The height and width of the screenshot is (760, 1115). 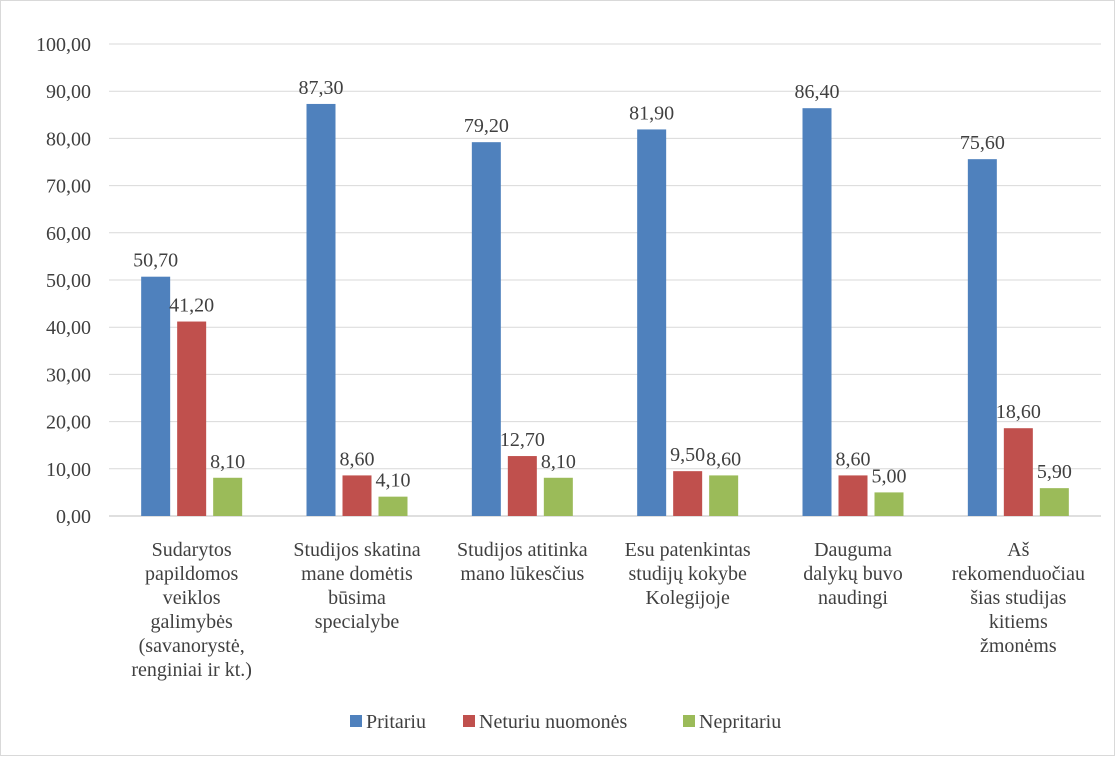 What do you see at coordinates (740, 722) in the screenshot?
I see `legend-label: Nepritariu` at bounding box center [740, 722].